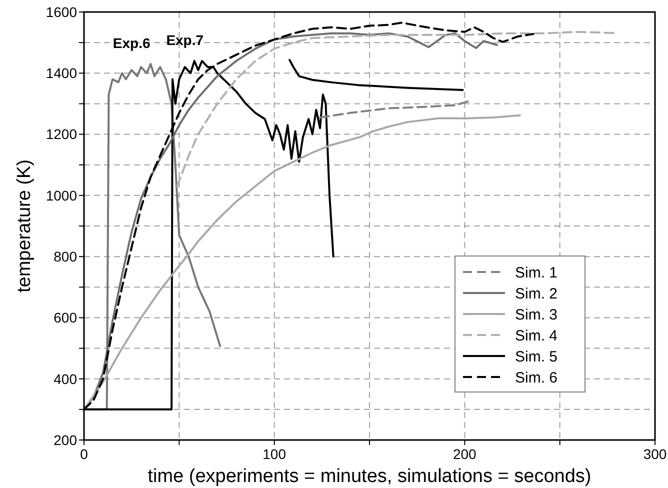 The width and height of the screenshot is (668, 488). I want to click on x-axis-title: time (experiments = minutes, simulations = seconds), so click(370, 476).